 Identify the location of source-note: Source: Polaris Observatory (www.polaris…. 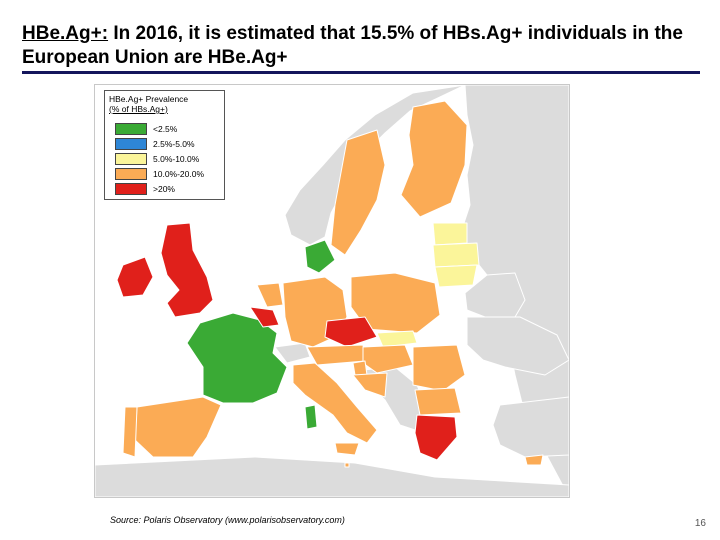
(227, 520).